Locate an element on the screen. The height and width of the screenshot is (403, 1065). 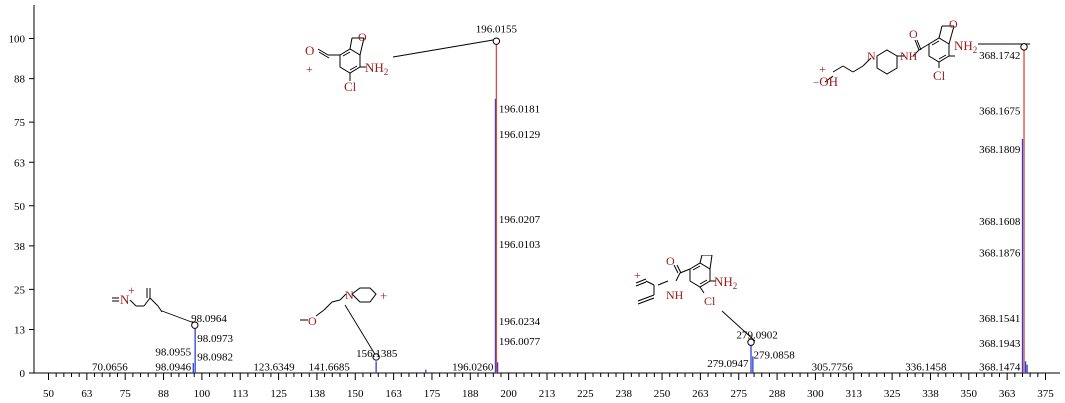
structure-fragment-279: + O NH NH2 Cl is located at coordinates (685, 281).